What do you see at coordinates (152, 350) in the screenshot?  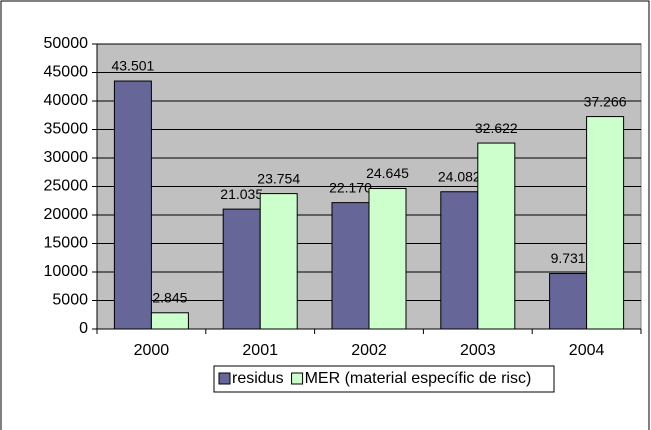 I see `x-tick-label: 2000` at bounding box center [152, 350].